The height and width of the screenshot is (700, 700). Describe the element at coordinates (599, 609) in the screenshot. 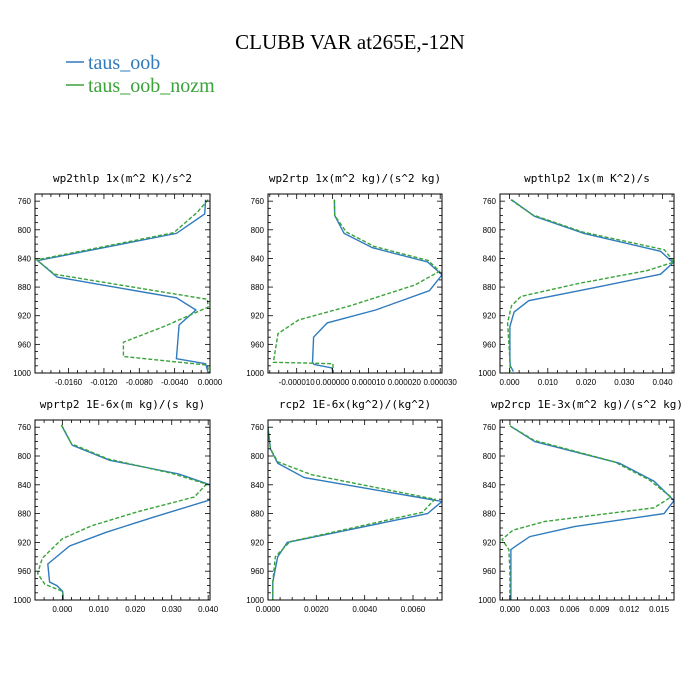

I see `x-tick-label: 0.009` at that location.